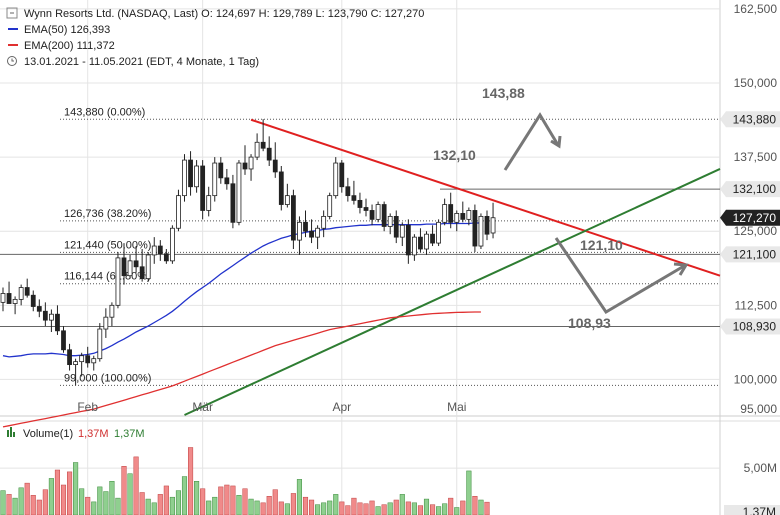 This screenshot has height=515, width=780. I want to click on x-tick-label: Mai, so click(456, 407).